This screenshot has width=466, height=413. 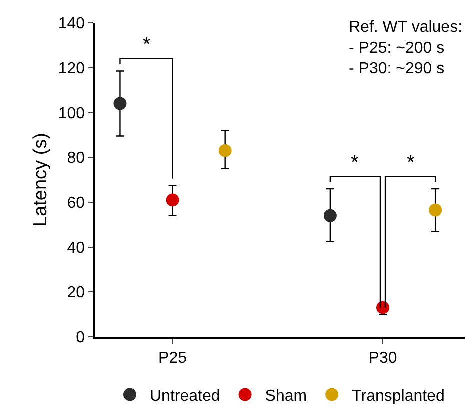 What do you see at coordinates (76, 293) in the screenshot?
I see `y-tick-label: 20` at bounding box center [76, 293].